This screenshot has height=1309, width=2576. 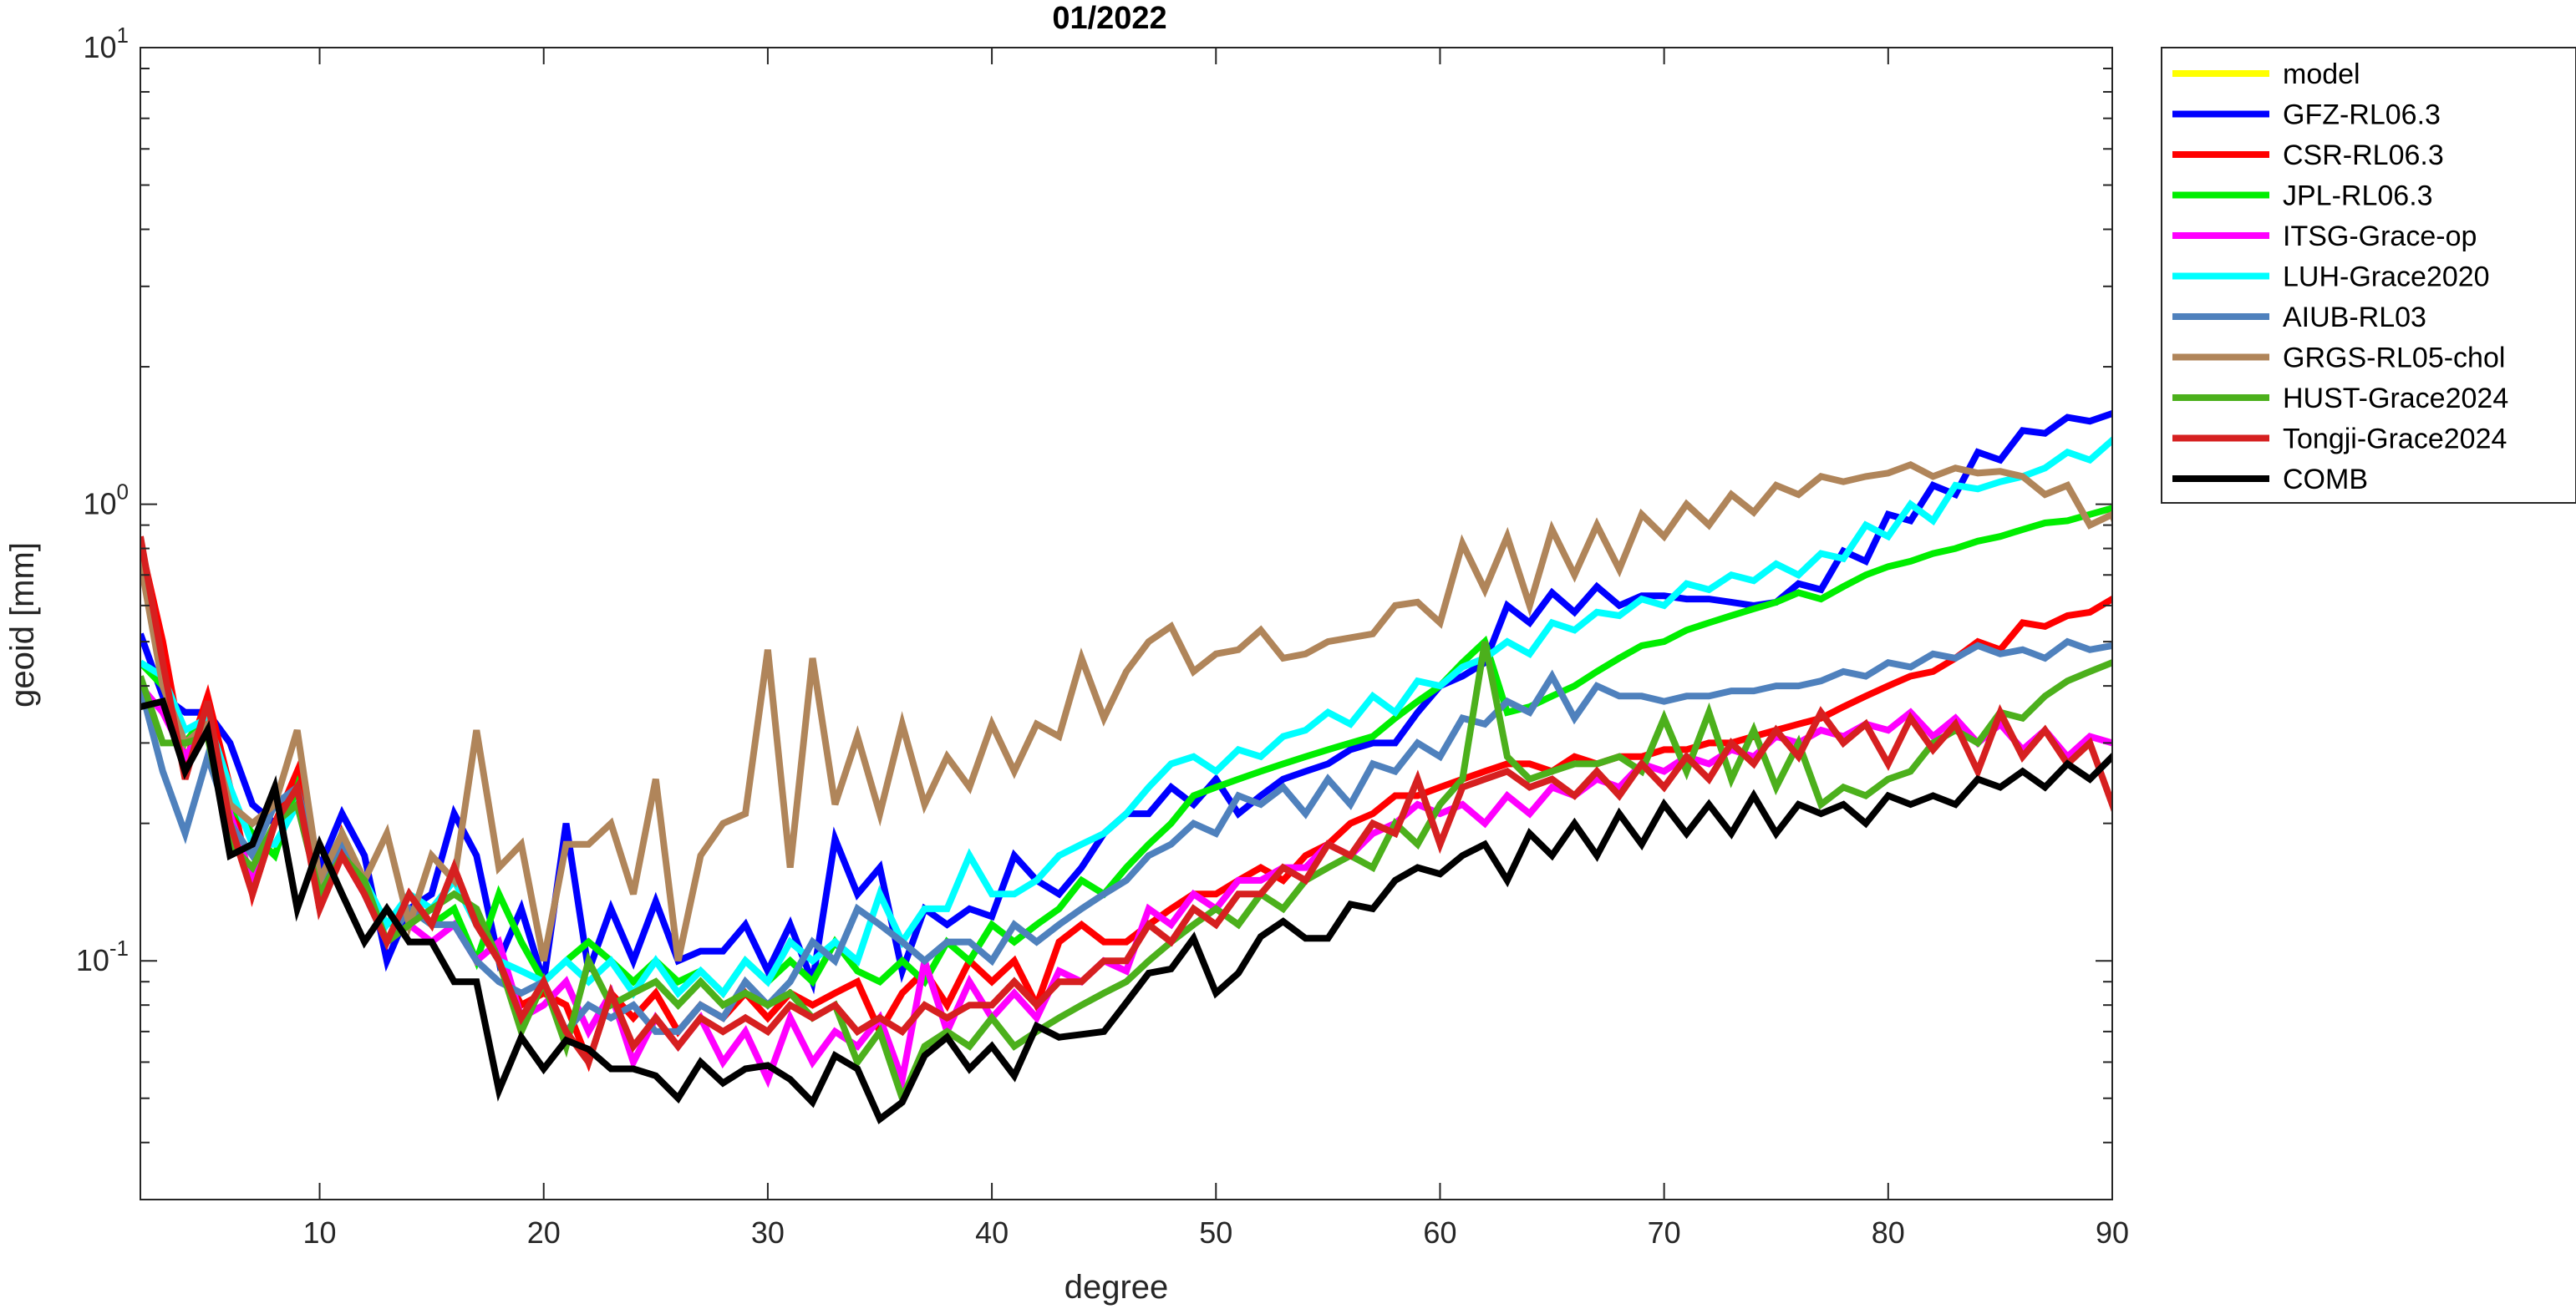 I want to click on legend-label-hust-grace2024: HUST-Grace2024, so click(x=2395, y=398).